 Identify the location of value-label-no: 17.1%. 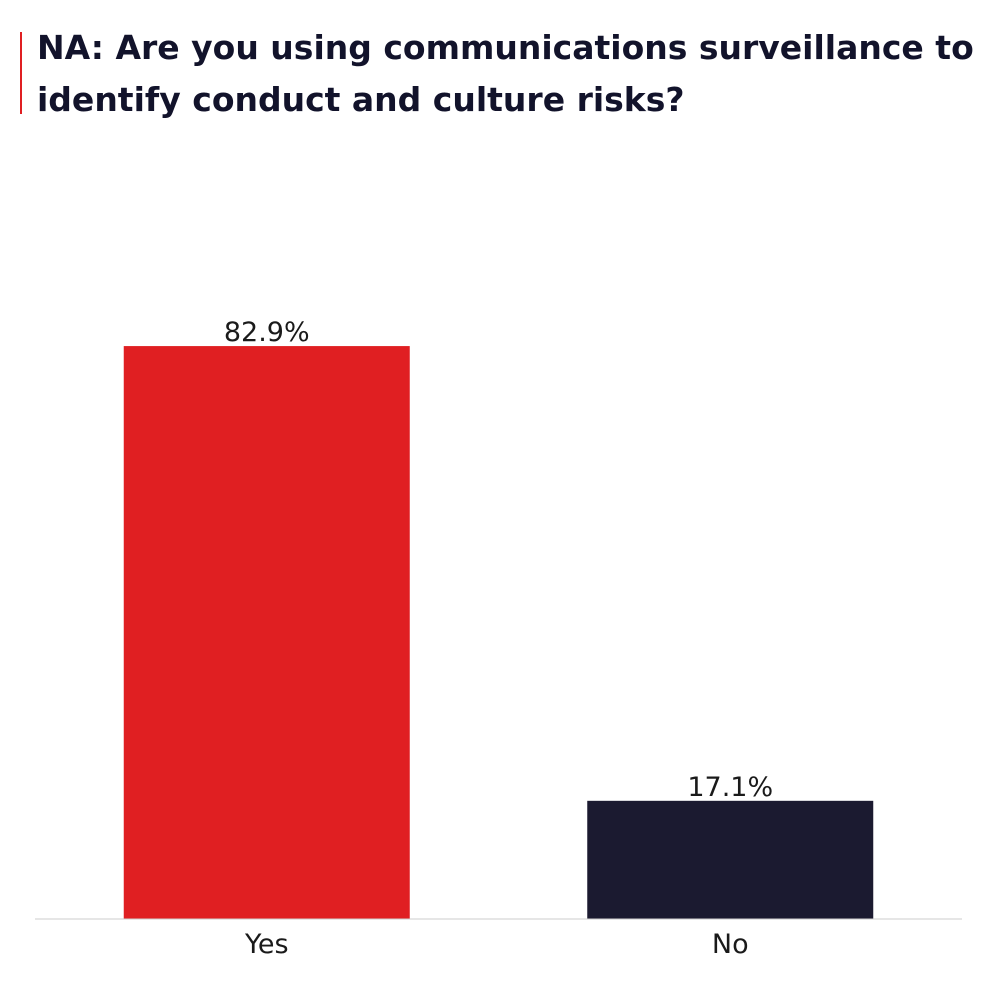
(730, 787).